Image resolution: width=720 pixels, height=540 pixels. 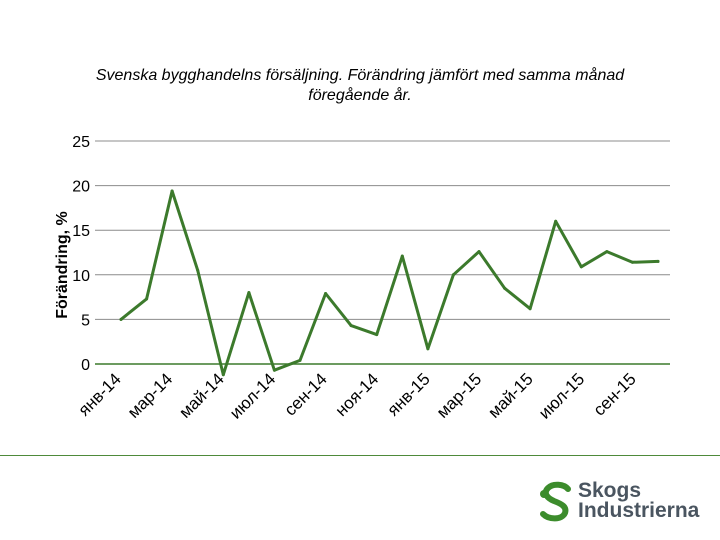 I want to click on x-tick-label: янв-15, so click(x=408, y=394).